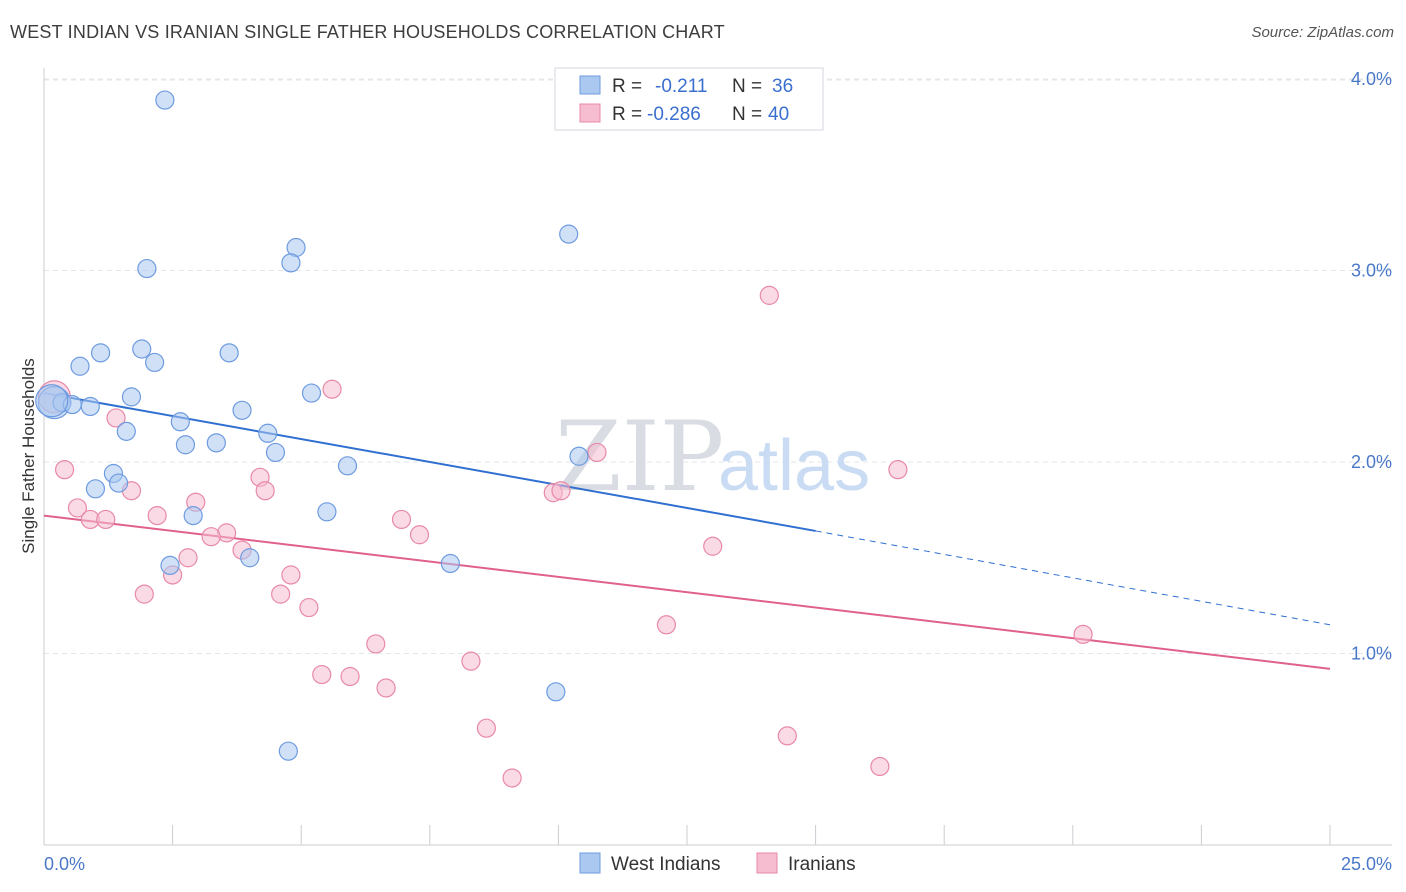 The image size is (1406, 892). Describe the element at coordinates (674, 114) in the screenshot. I see `legend-r-value-iranians: -0.286` at that location.